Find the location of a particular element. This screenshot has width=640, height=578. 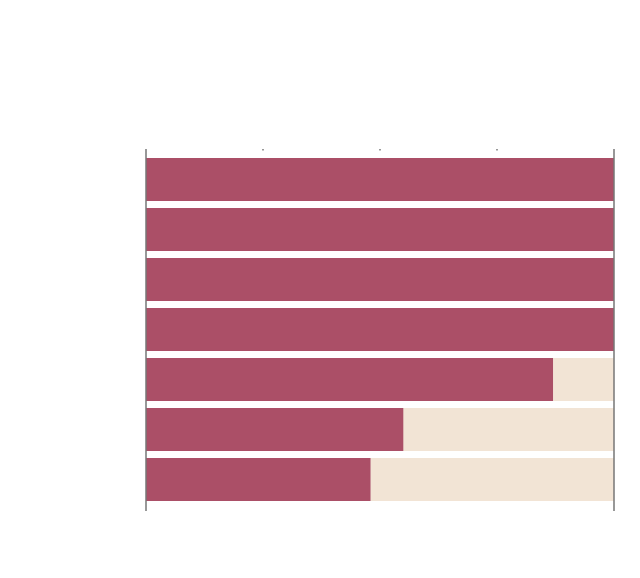

bar-row1-series1 is located at coordinates (380, 179).